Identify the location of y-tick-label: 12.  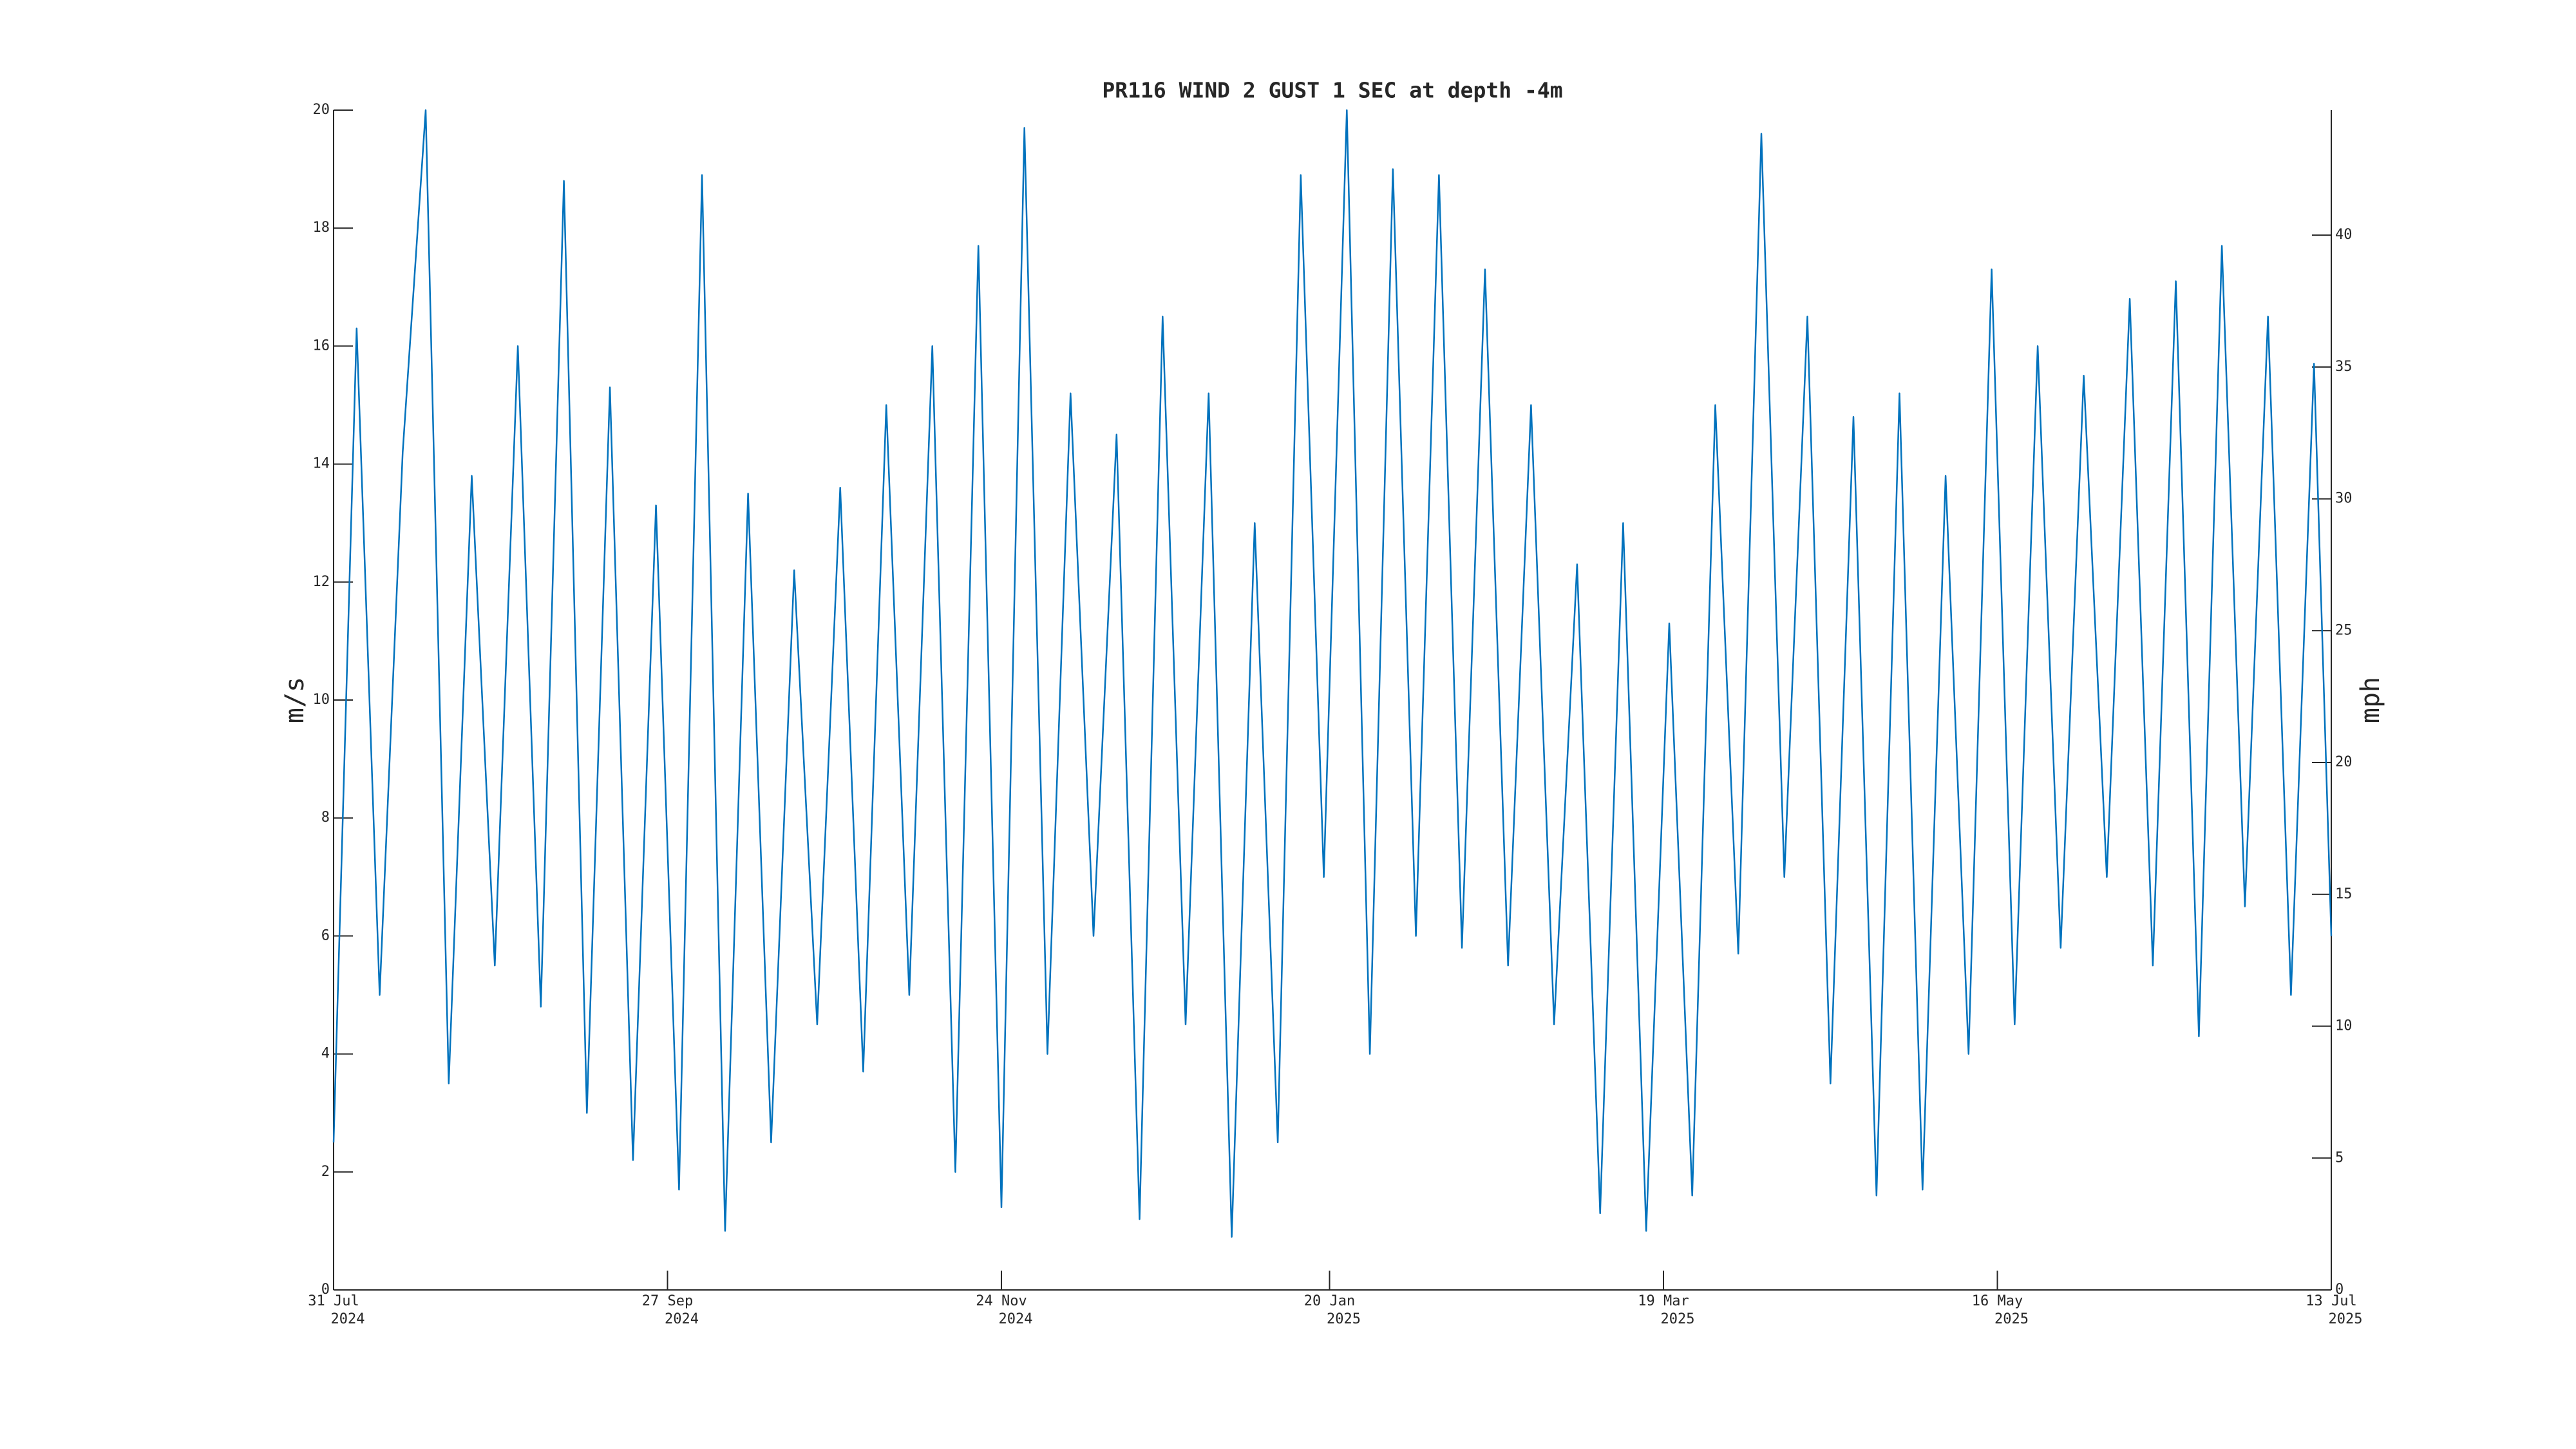
(321, 582).